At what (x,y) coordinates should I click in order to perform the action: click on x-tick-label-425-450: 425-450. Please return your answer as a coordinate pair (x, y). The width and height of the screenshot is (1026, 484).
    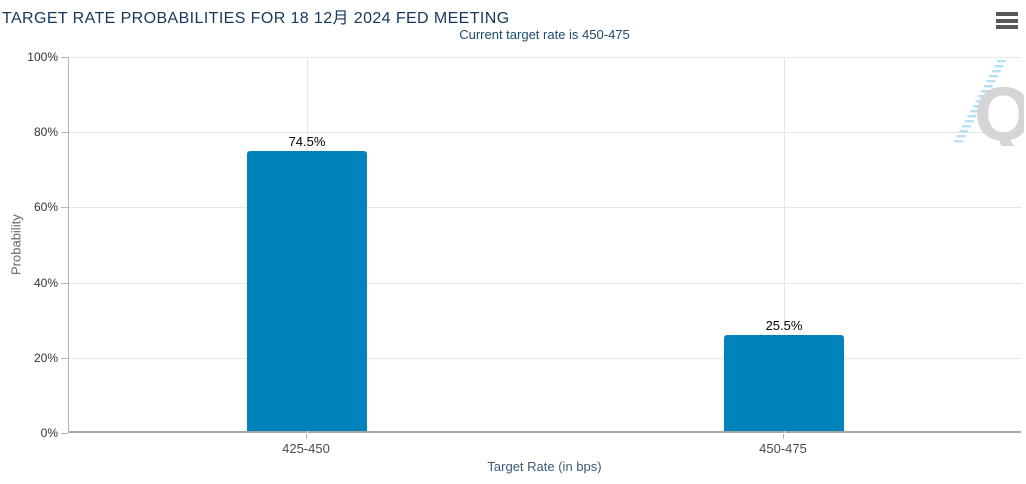
    Looking at the image, I should click on (306, 448).